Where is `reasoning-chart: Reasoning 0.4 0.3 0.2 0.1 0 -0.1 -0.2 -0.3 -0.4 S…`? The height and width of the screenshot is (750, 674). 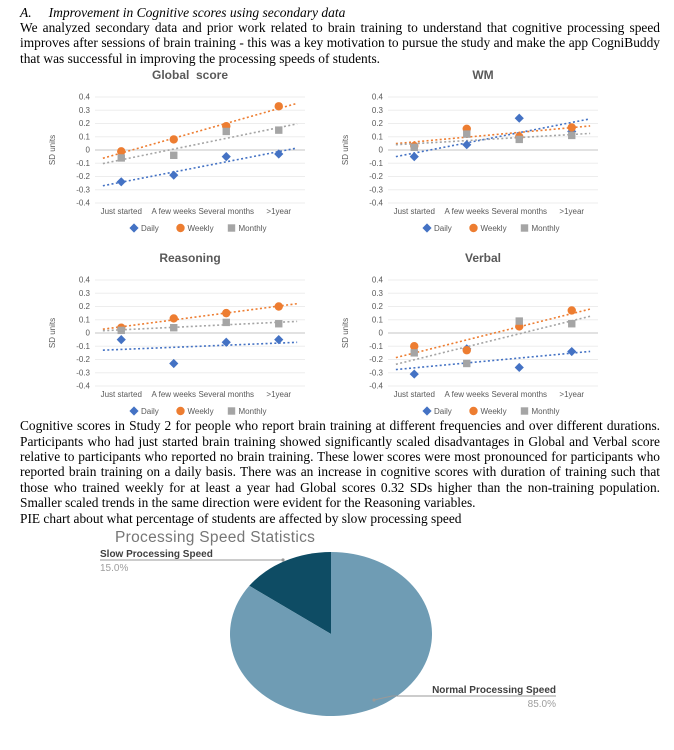
reasoning-chart: Reasoning 0.4 0.3 0.2 0.1 0 -0.1 -0.2 -0.3 -0.4 S… is located at coordinates (190, 334).